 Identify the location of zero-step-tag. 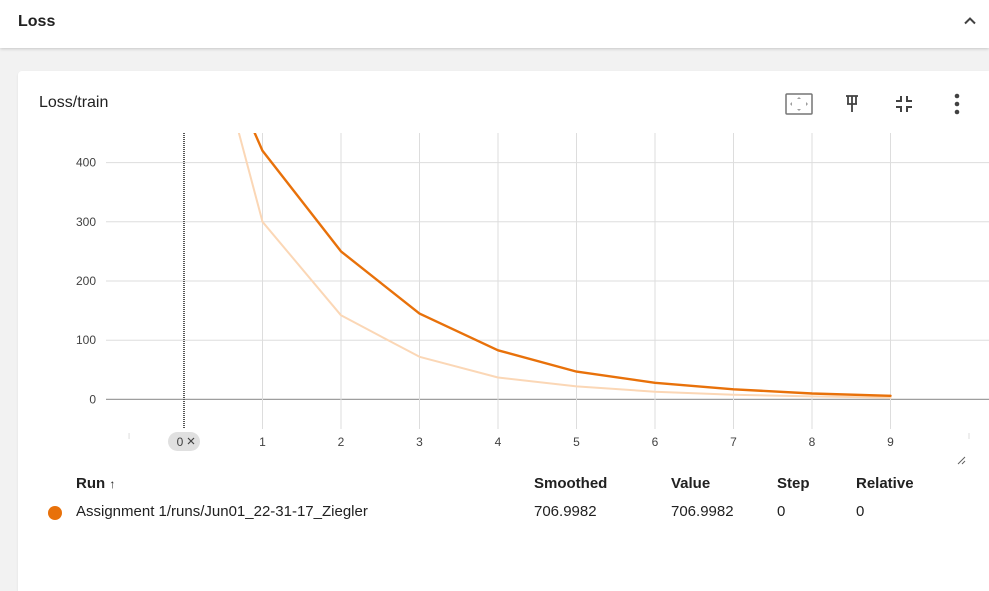
(184, 441).